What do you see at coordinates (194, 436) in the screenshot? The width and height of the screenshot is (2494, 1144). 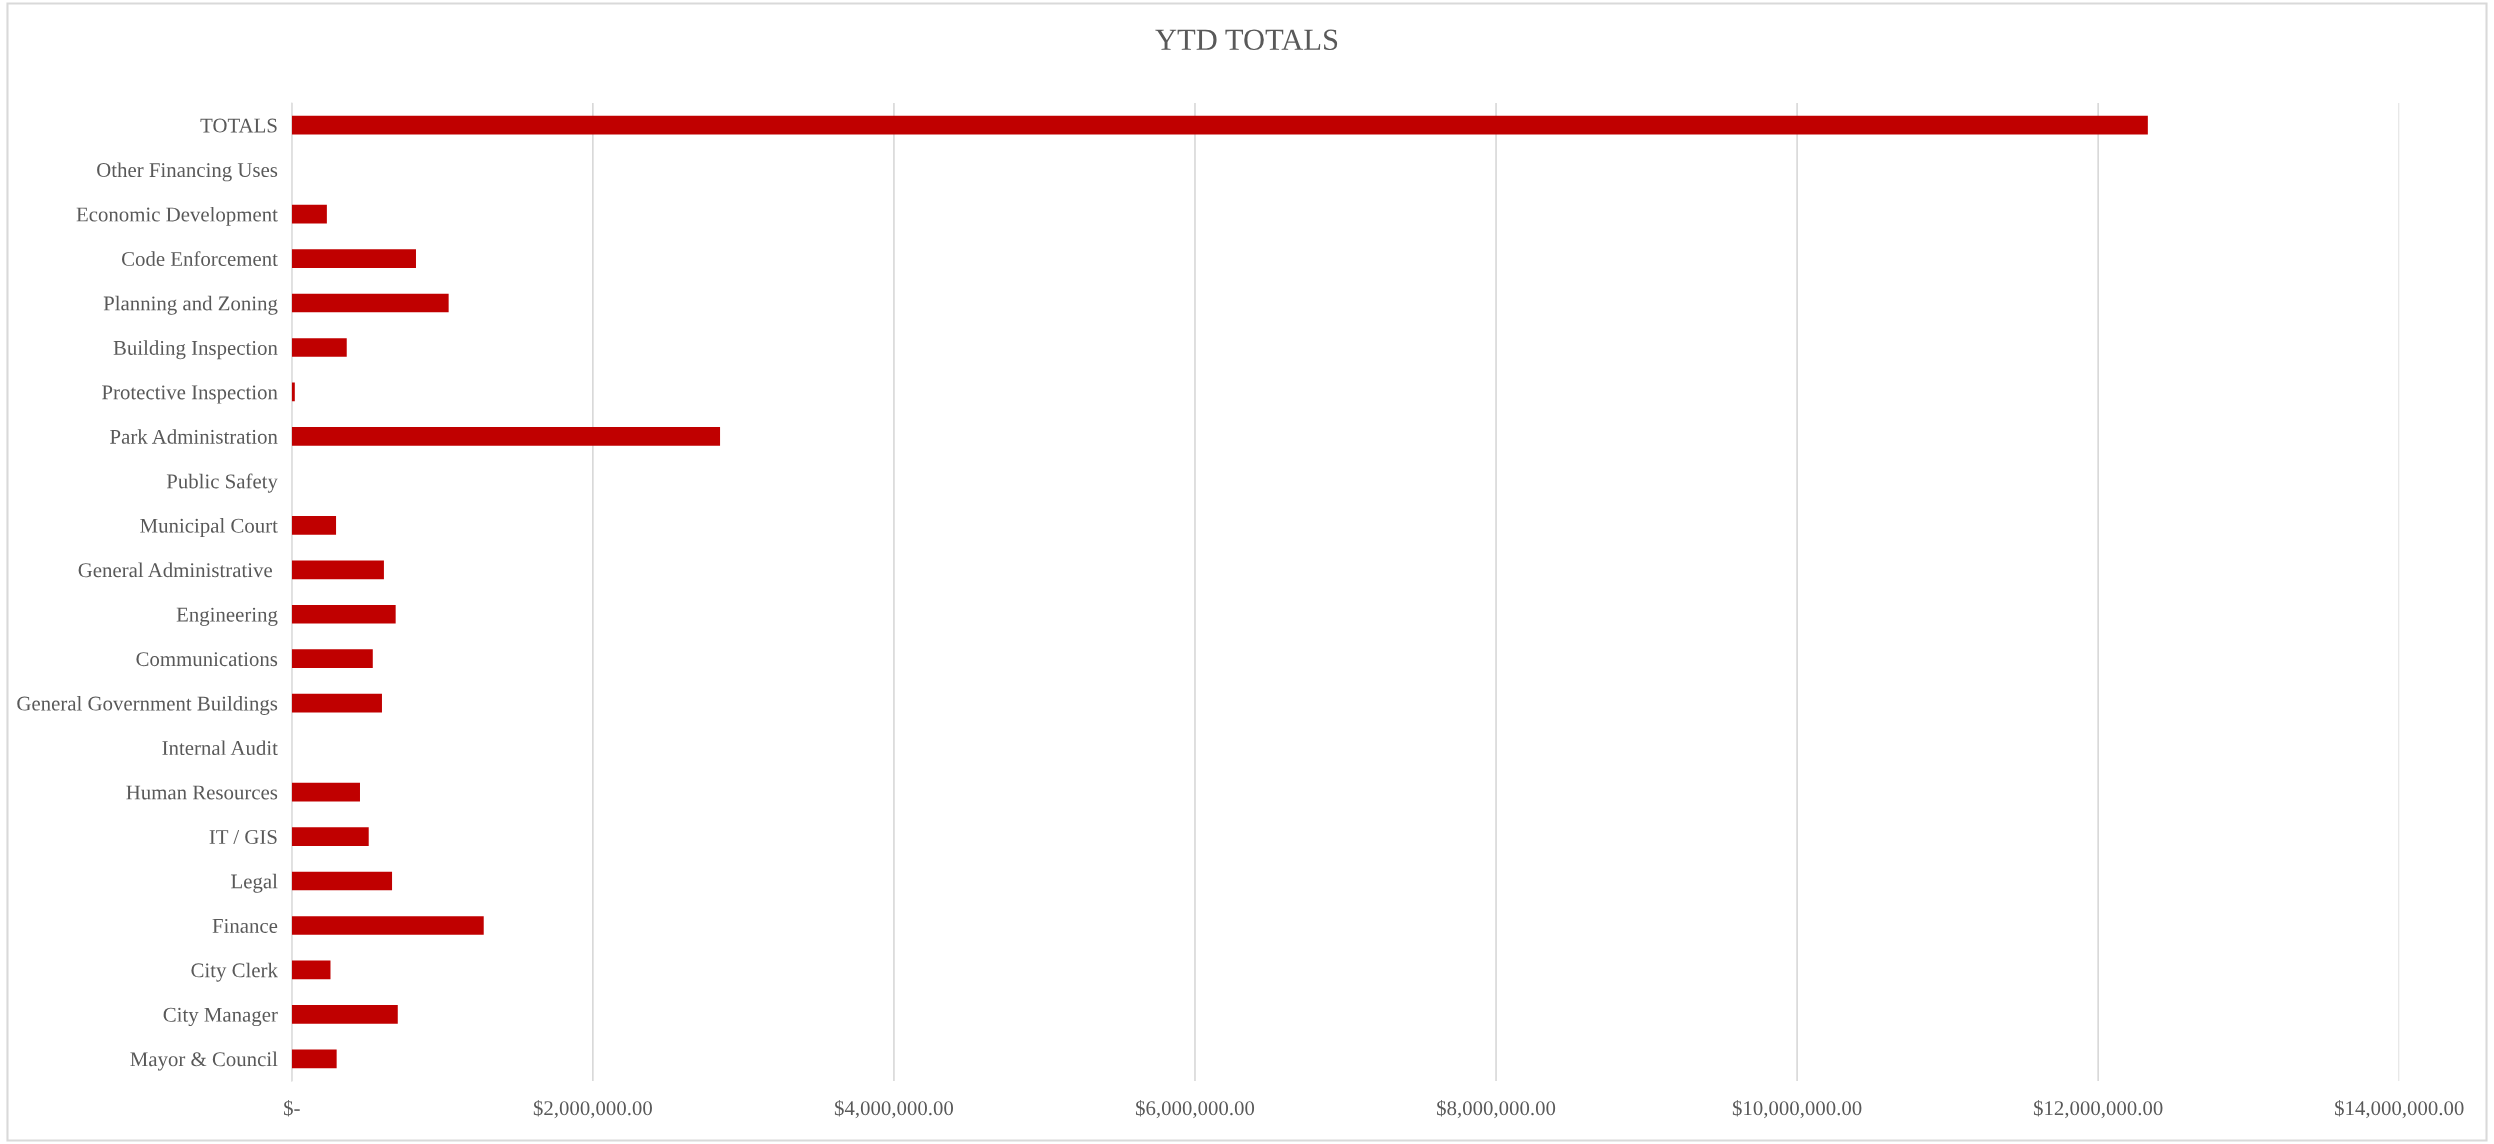 I see `y-tick-label: Park Administration` at bounding box center [194, 436].